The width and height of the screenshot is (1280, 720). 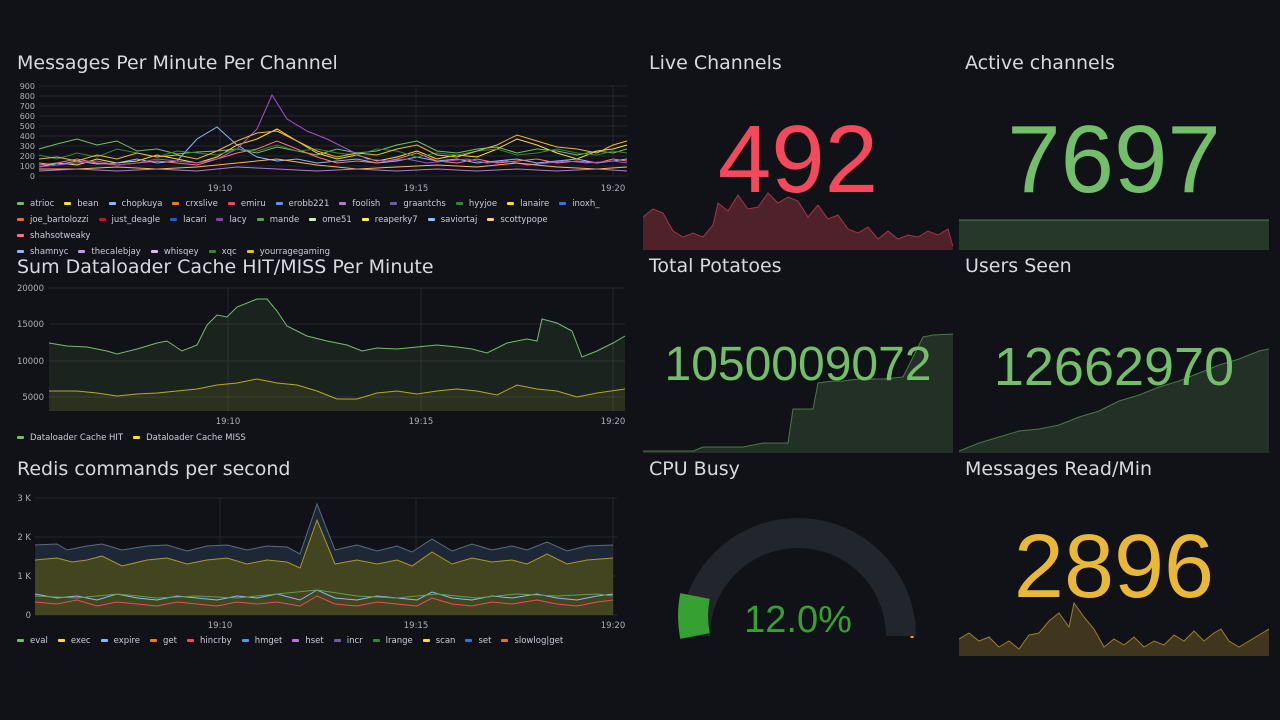 I want to click on y-tick: 1 K, so click(x=24, y=577).